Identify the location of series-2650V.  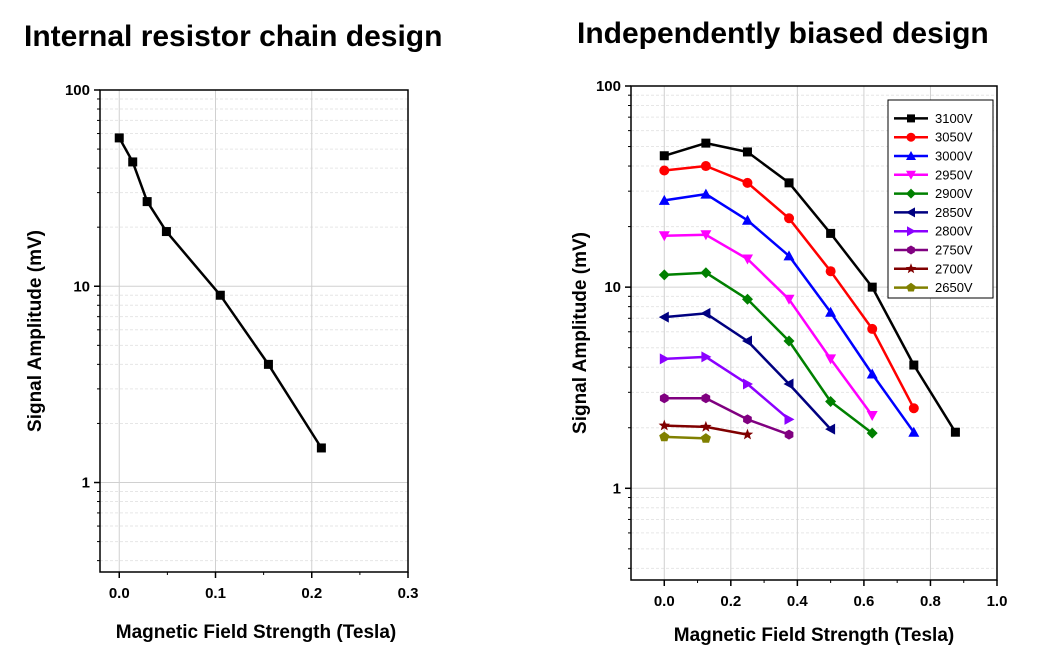
(685, 437).